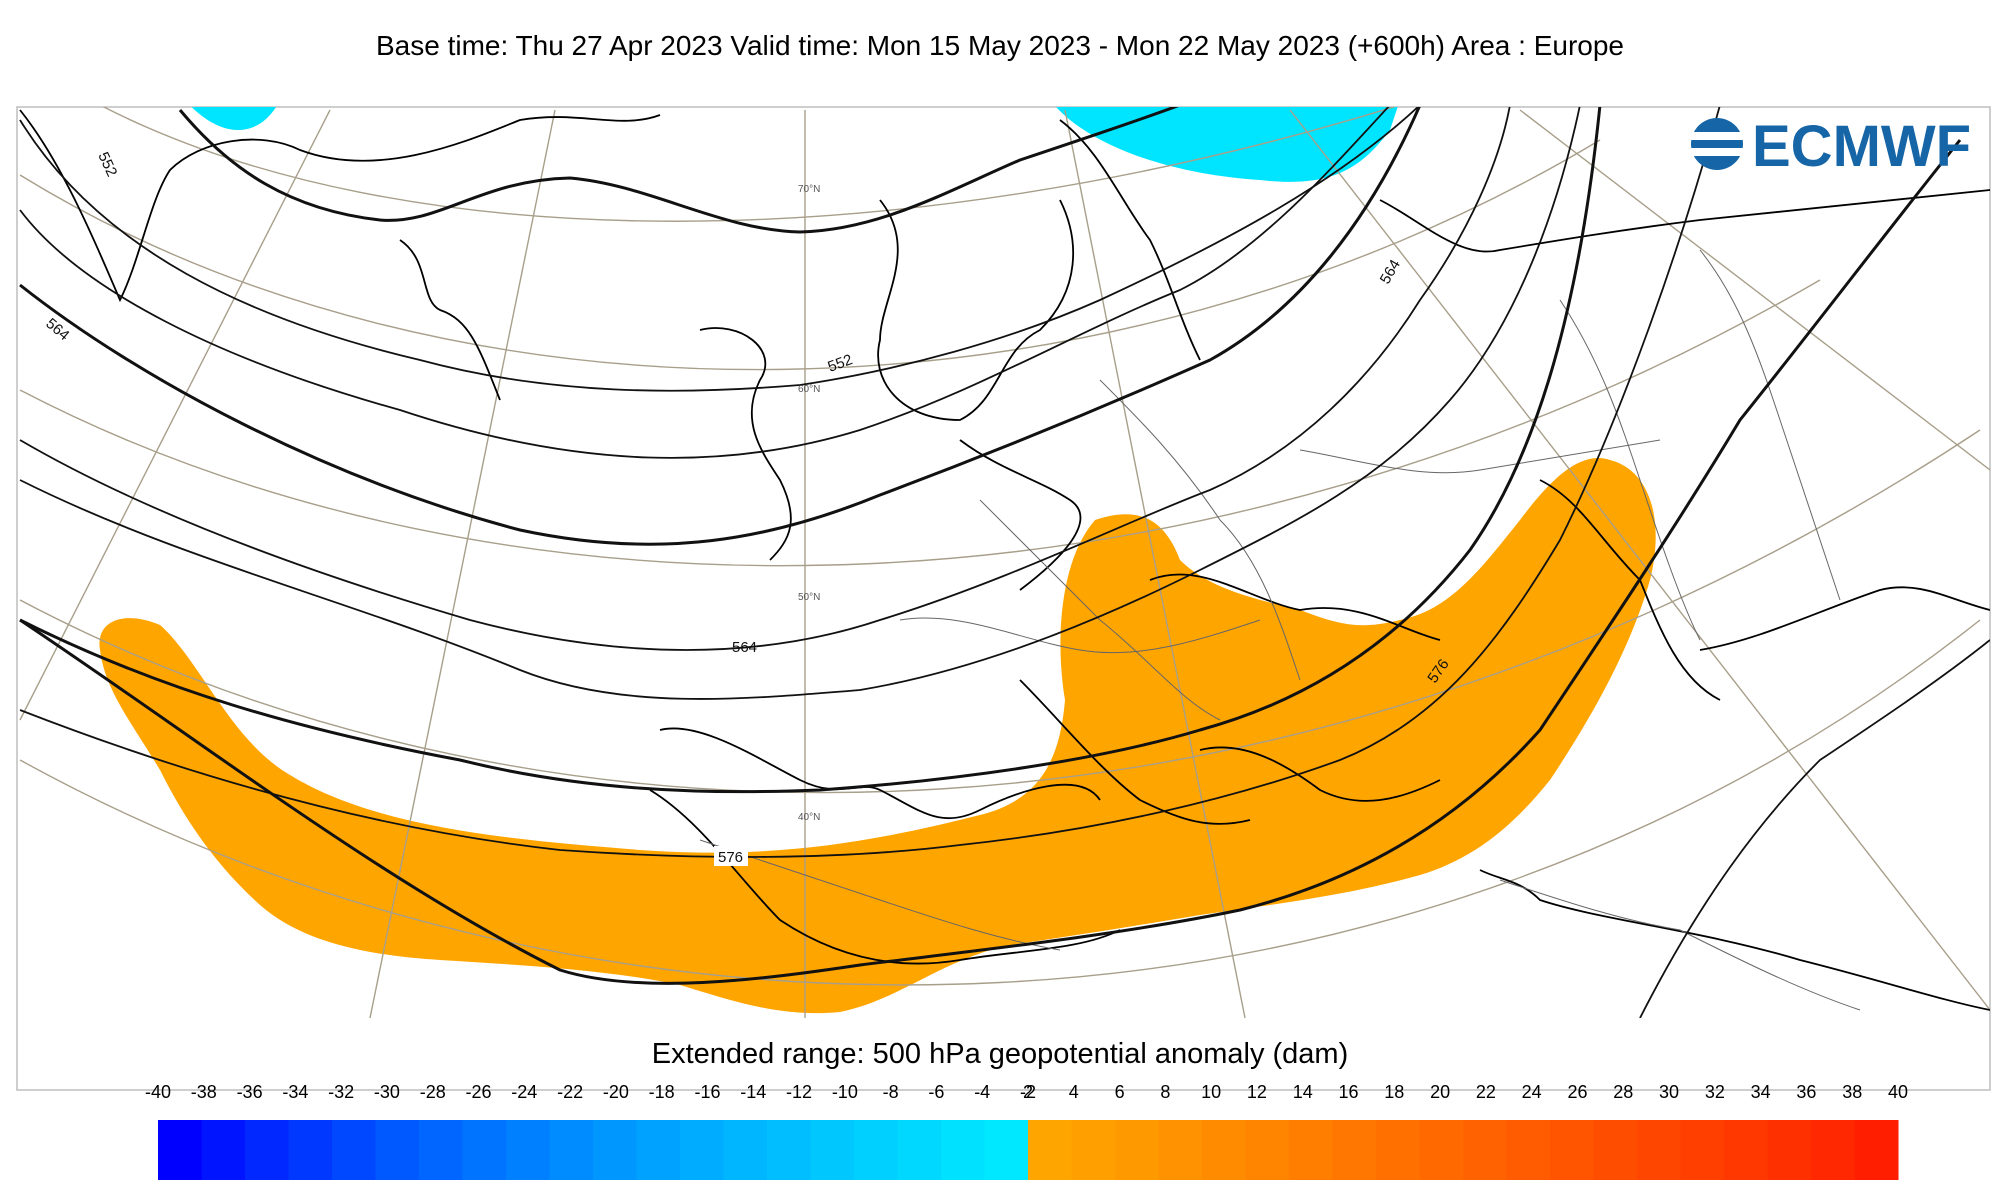  Describe the element at coordinates (1348, 1092) in the screenshot. I see `colorbar-tick-label: 16` at that location.